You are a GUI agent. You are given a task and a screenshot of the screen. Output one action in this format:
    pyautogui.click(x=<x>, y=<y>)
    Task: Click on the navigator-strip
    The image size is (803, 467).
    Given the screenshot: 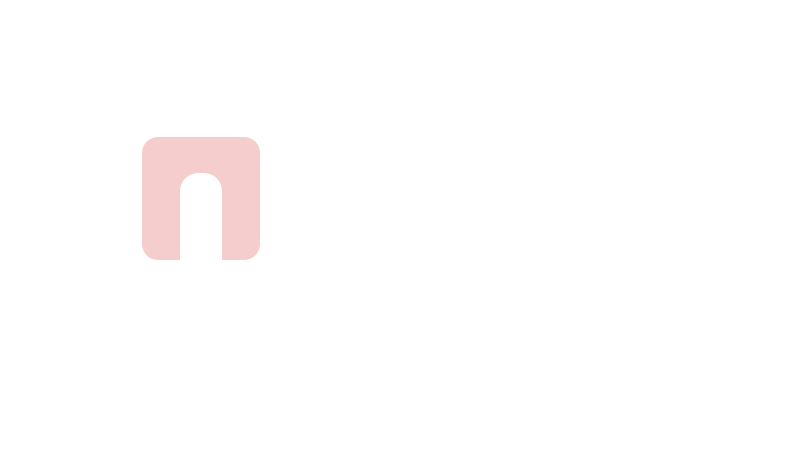 What is the action you would take?
    pyautogui.click(x=401, y=446)
    